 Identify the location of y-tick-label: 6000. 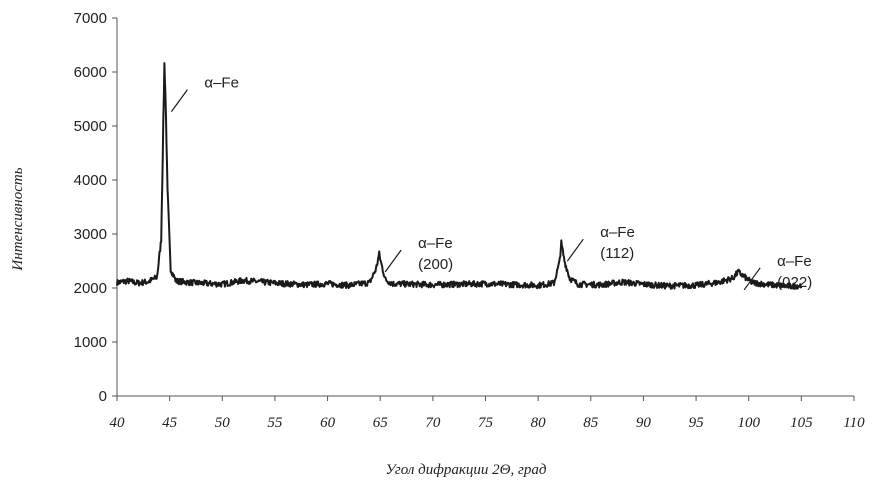
(90, 72).